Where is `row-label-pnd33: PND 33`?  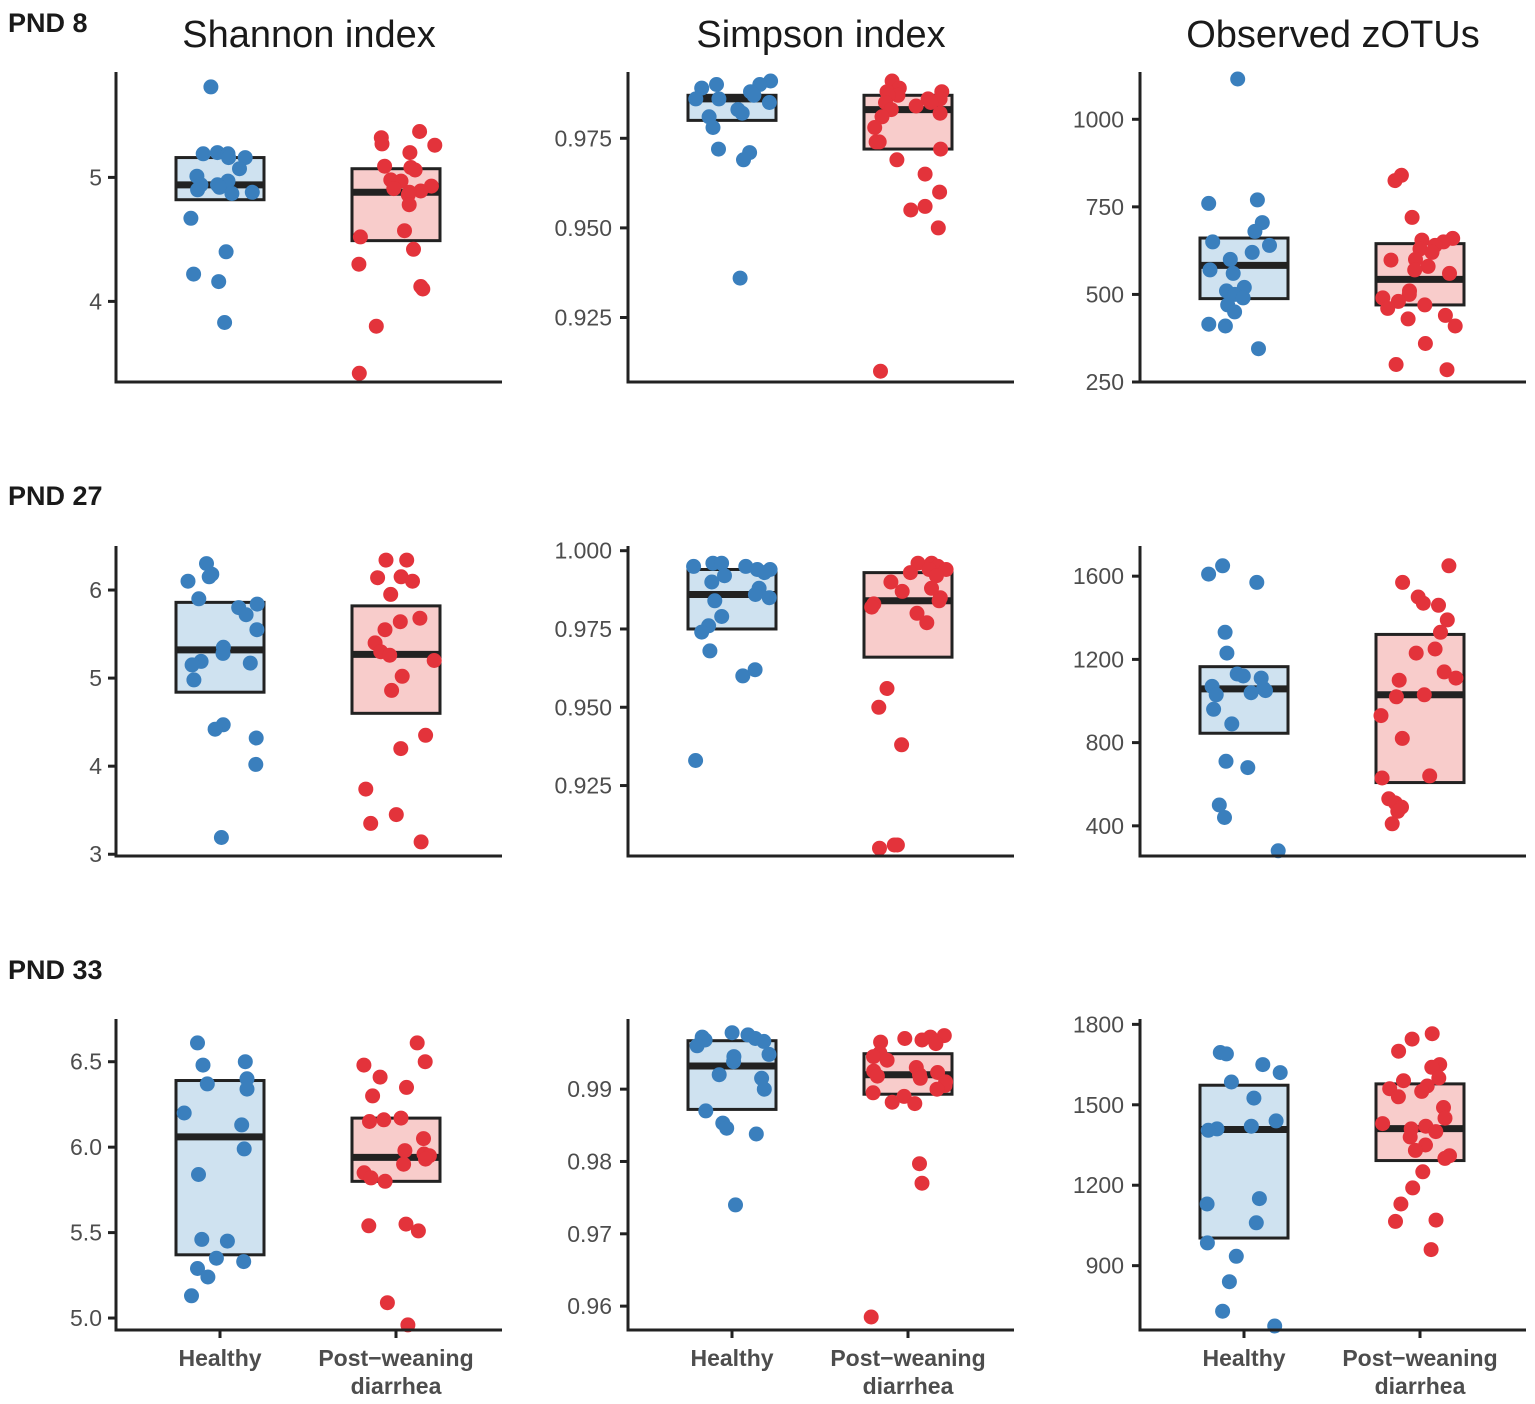 row-label-pnd33: PND 33 is located at coordinates (55, 970).